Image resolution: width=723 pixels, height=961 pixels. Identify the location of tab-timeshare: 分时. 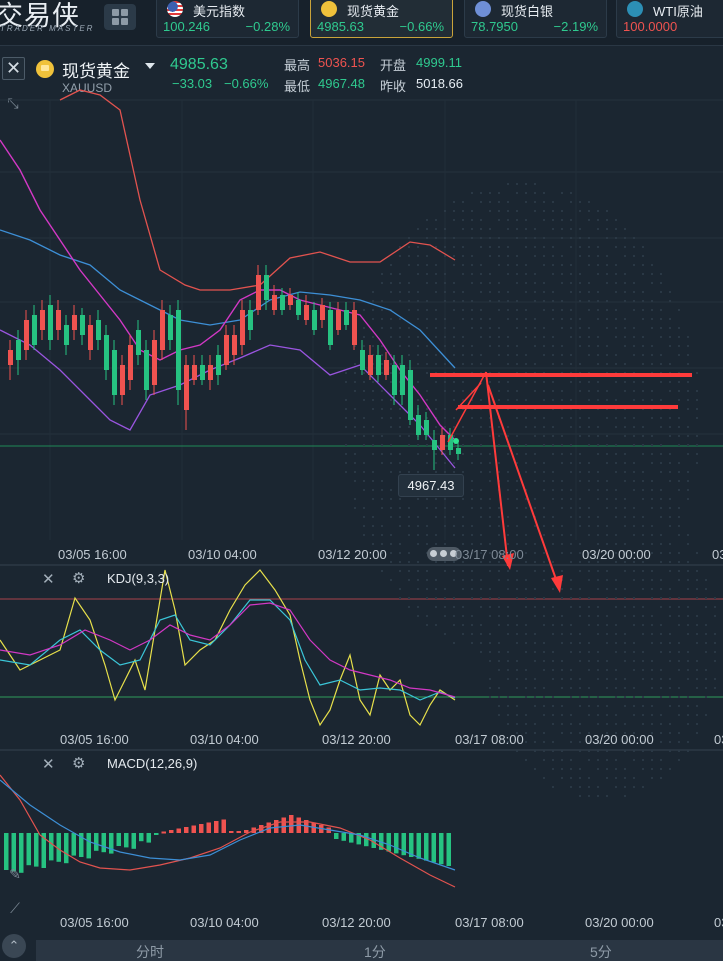
(150, 952).